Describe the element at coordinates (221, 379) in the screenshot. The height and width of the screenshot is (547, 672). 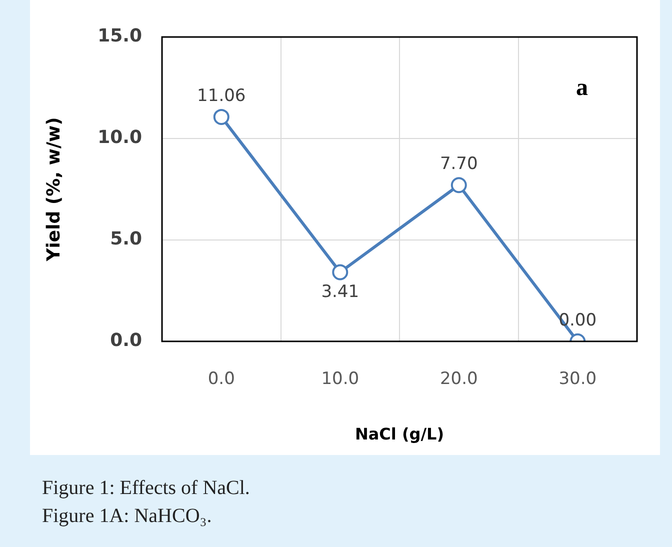
I see `x-tick-label: 0.0` at that location.